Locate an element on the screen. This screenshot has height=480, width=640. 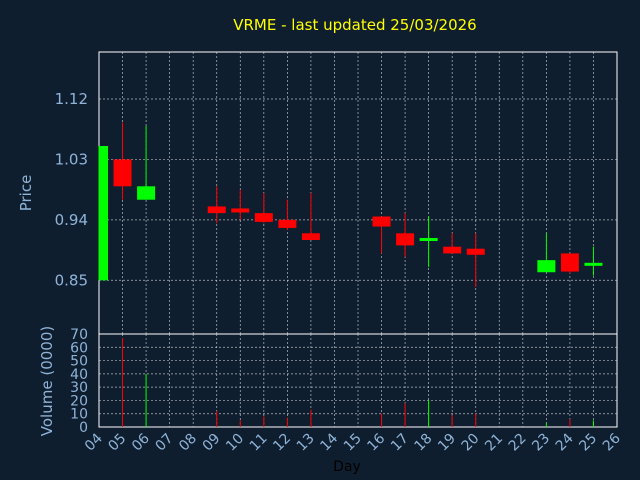
volume-tick-label: 50 is located at coordinates (79, 362).